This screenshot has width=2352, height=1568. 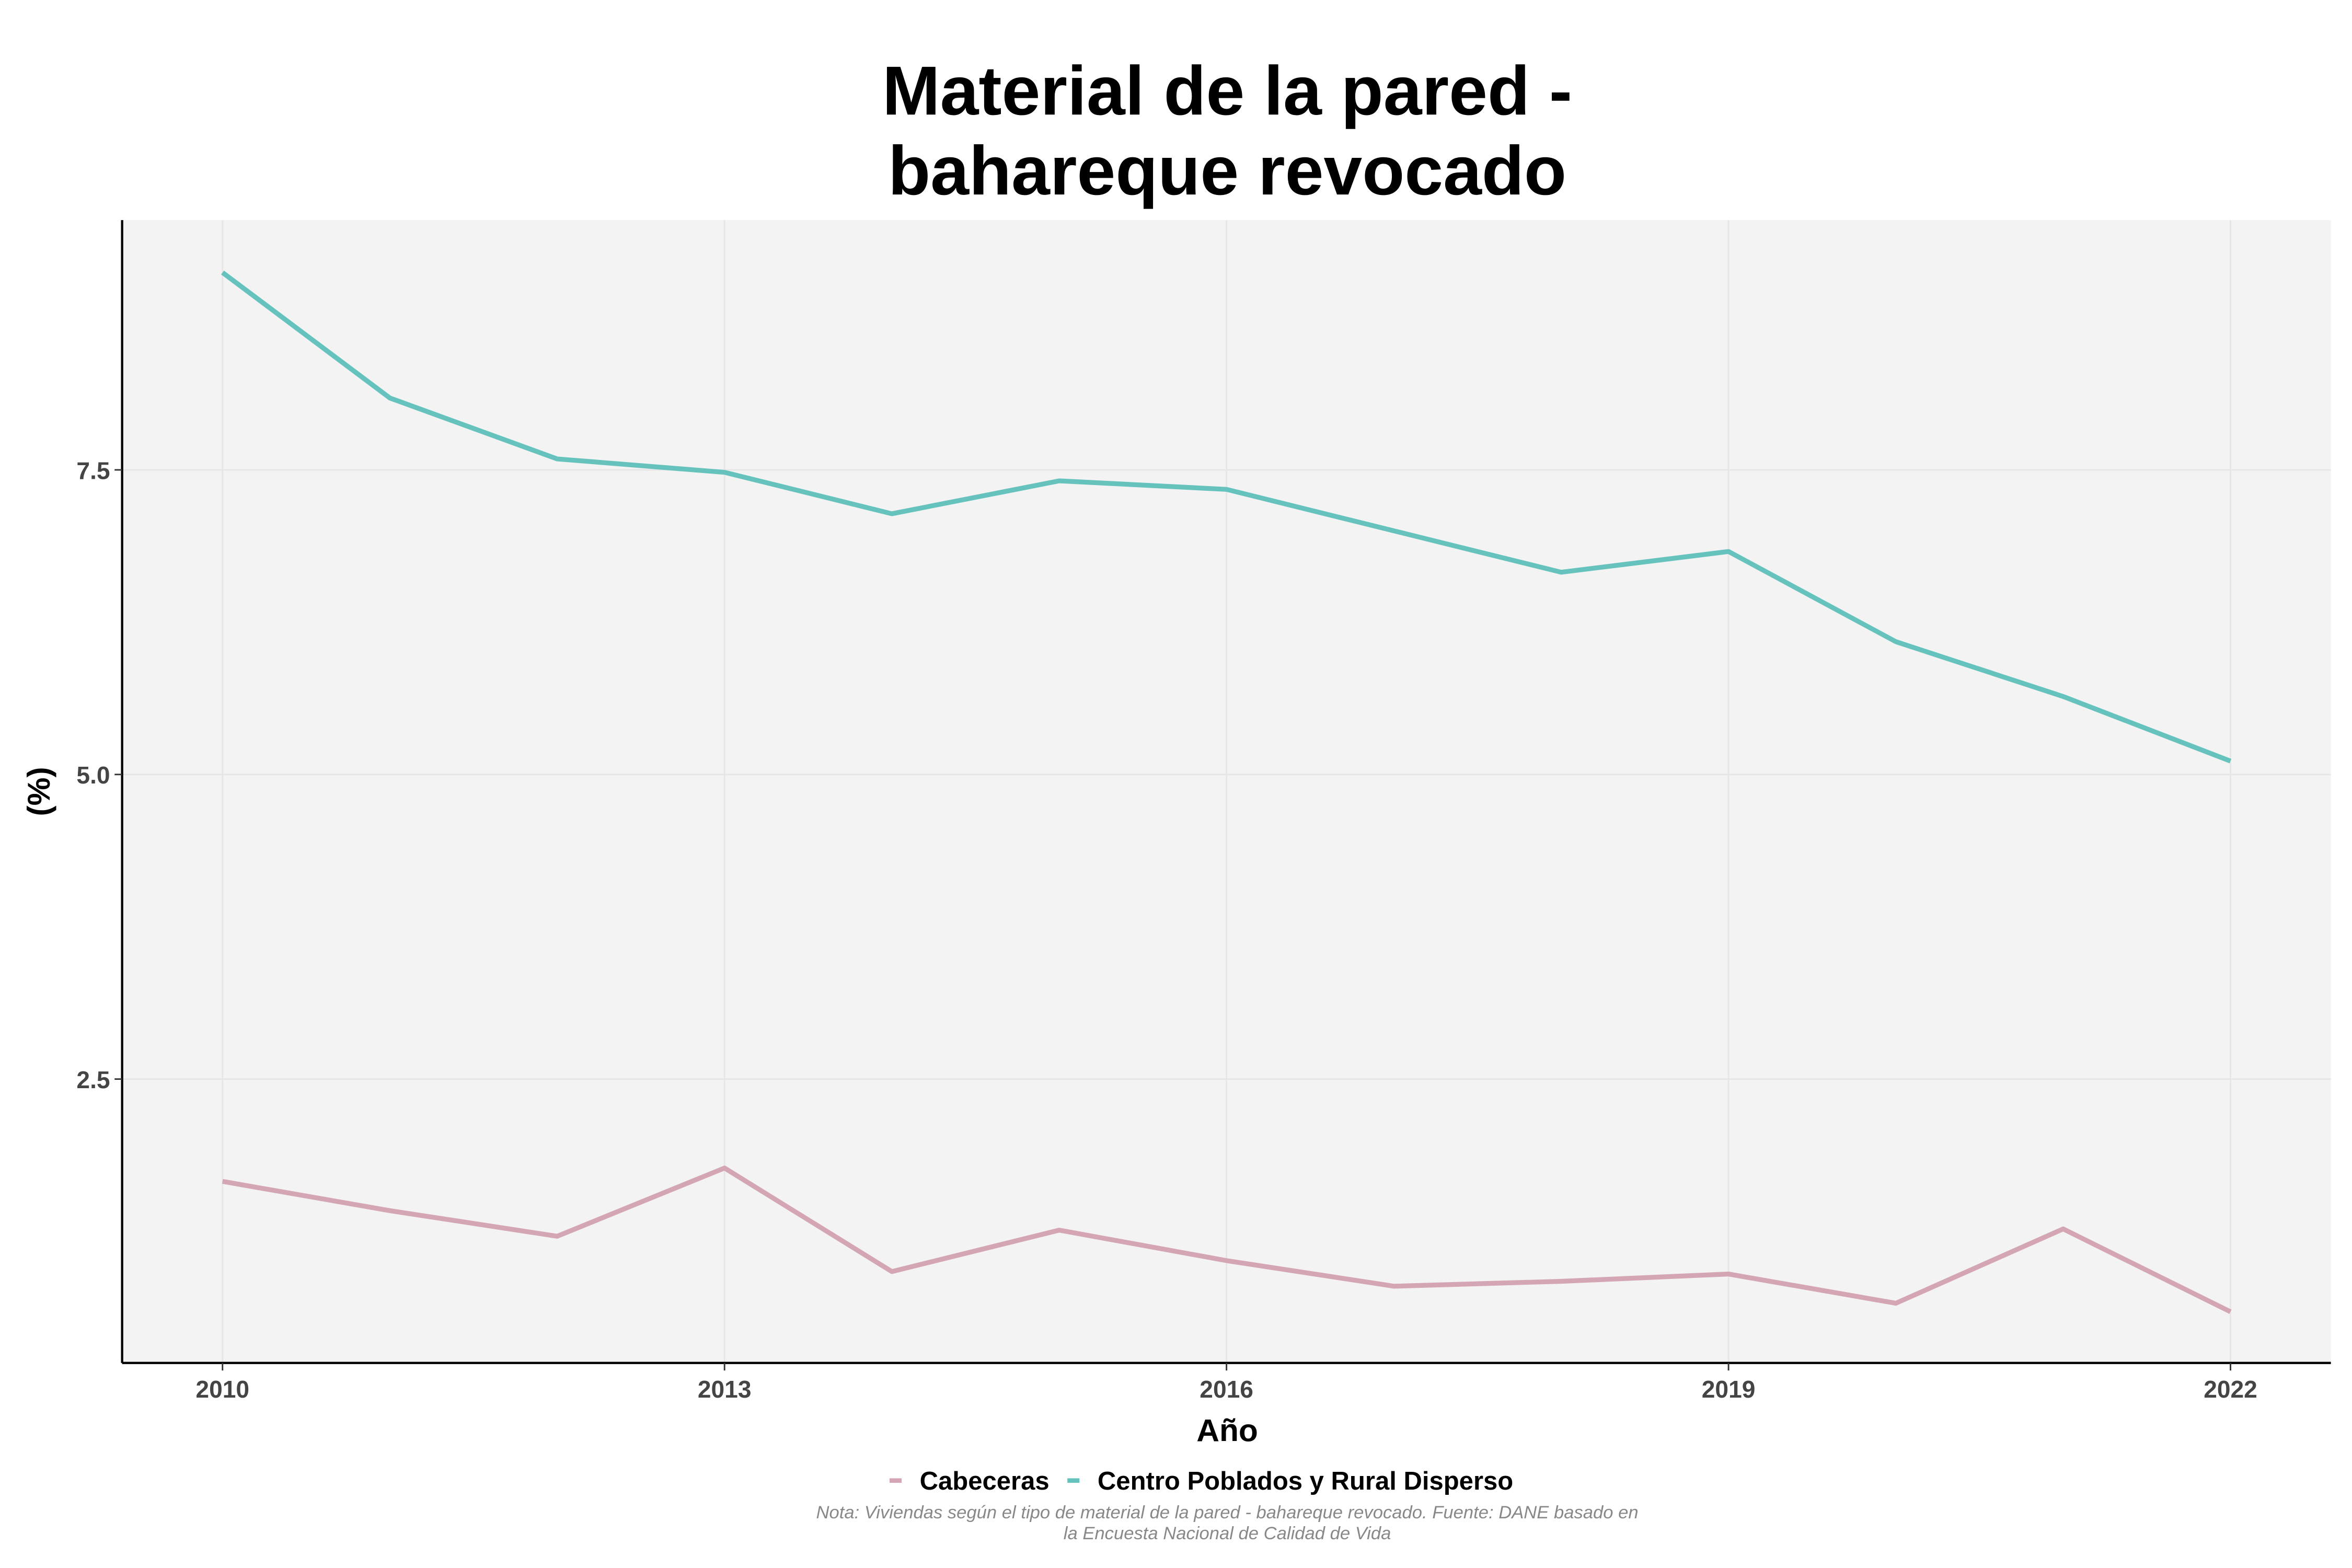 What do you see at coordinates (985, 1481) in the screenshot?
I see `legend-label: Cabeceras` at bounding box center [985, 1481].